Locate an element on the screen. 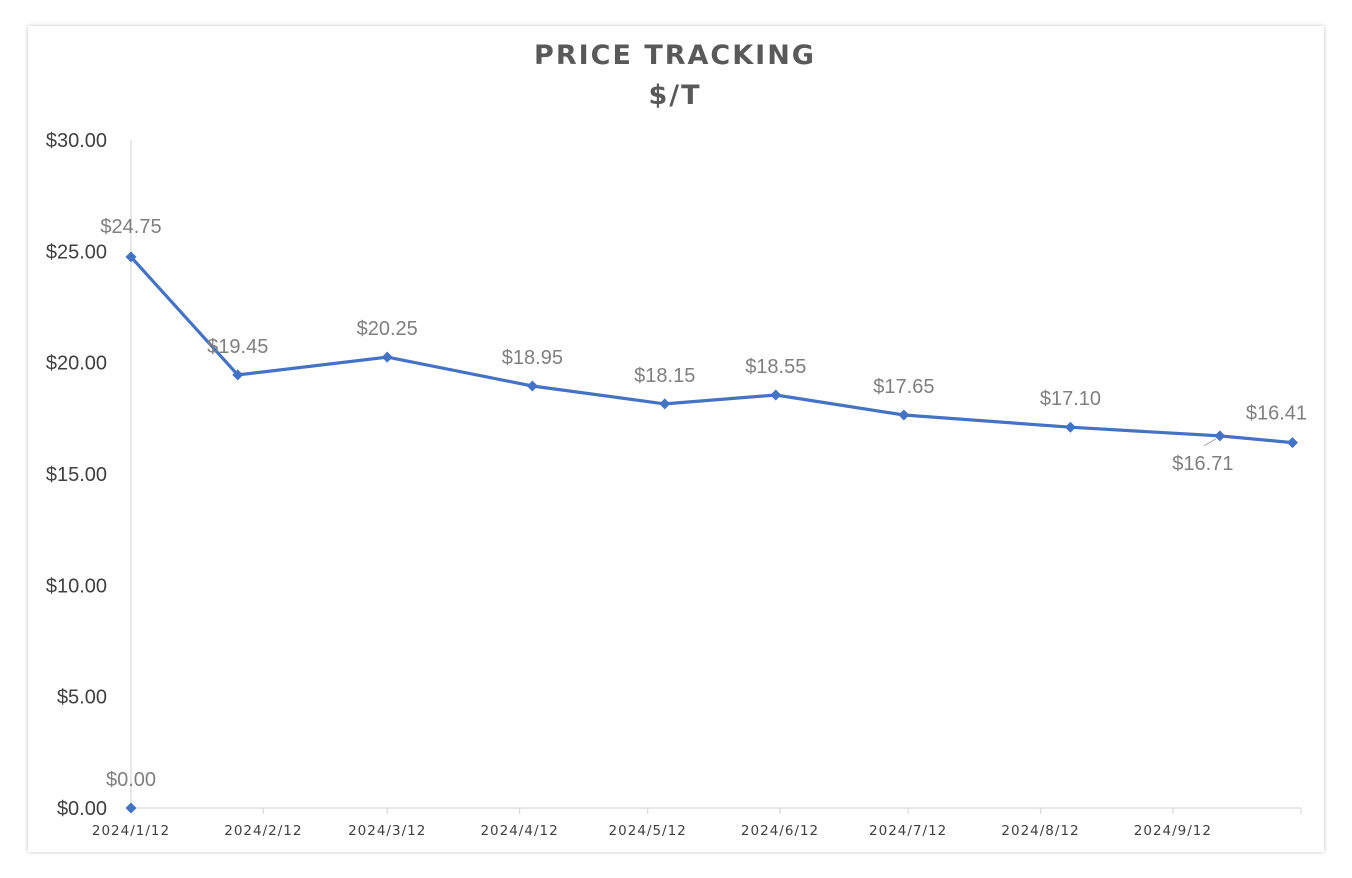 This screenshot has width=1352, height=878. data-label: $18.95 is located at coordinates (532, 358).